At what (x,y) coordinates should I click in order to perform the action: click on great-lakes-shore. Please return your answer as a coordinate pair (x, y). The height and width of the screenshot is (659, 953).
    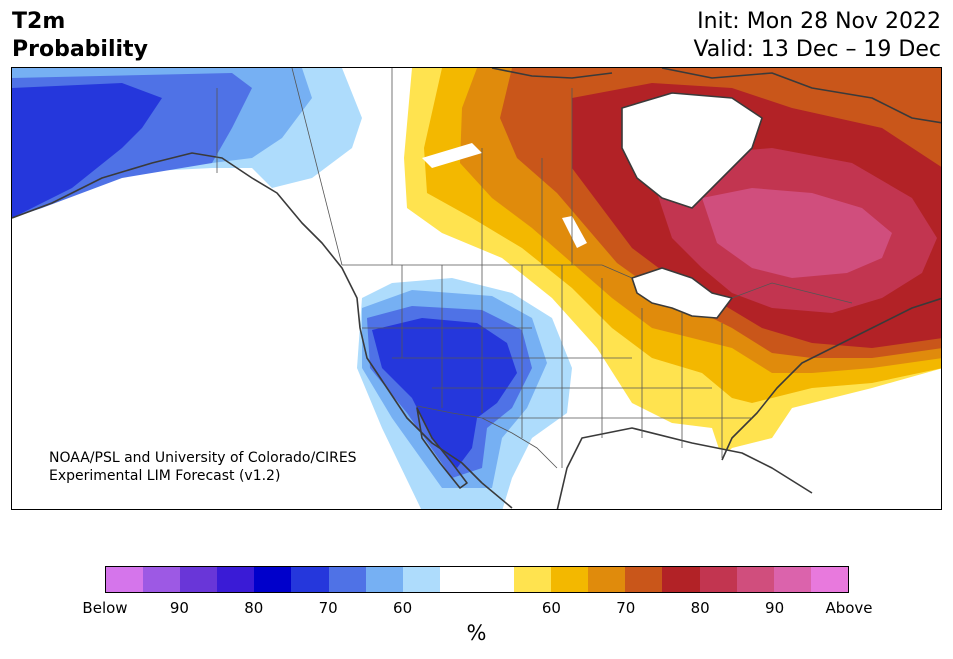
    Looking at the image, I should click on (682, 293).